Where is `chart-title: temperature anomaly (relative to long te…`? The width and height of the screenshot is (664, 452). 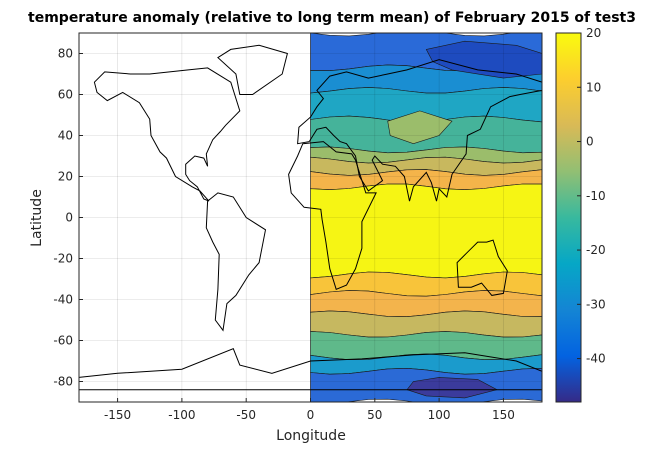
chart-title: temperature anomaly (relative to long te… is located at coordinates (332, 18).